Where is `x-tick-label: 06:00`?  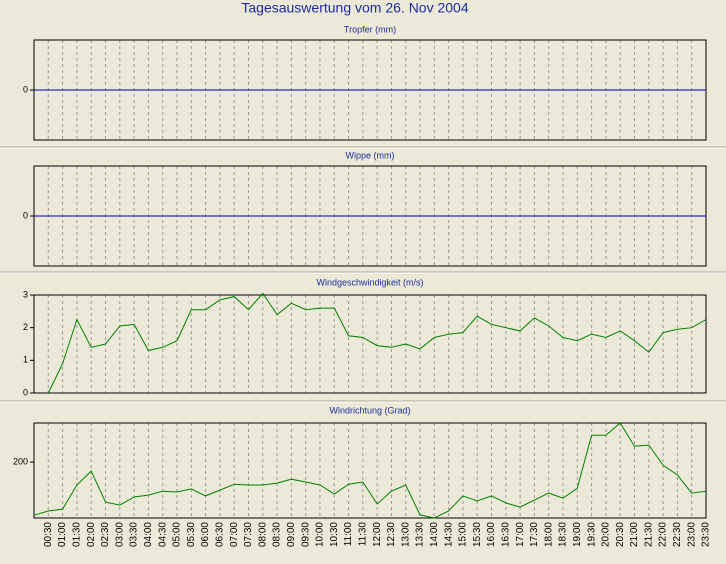 x-tick-label: 06:00 is located at coordinates (205, 534).